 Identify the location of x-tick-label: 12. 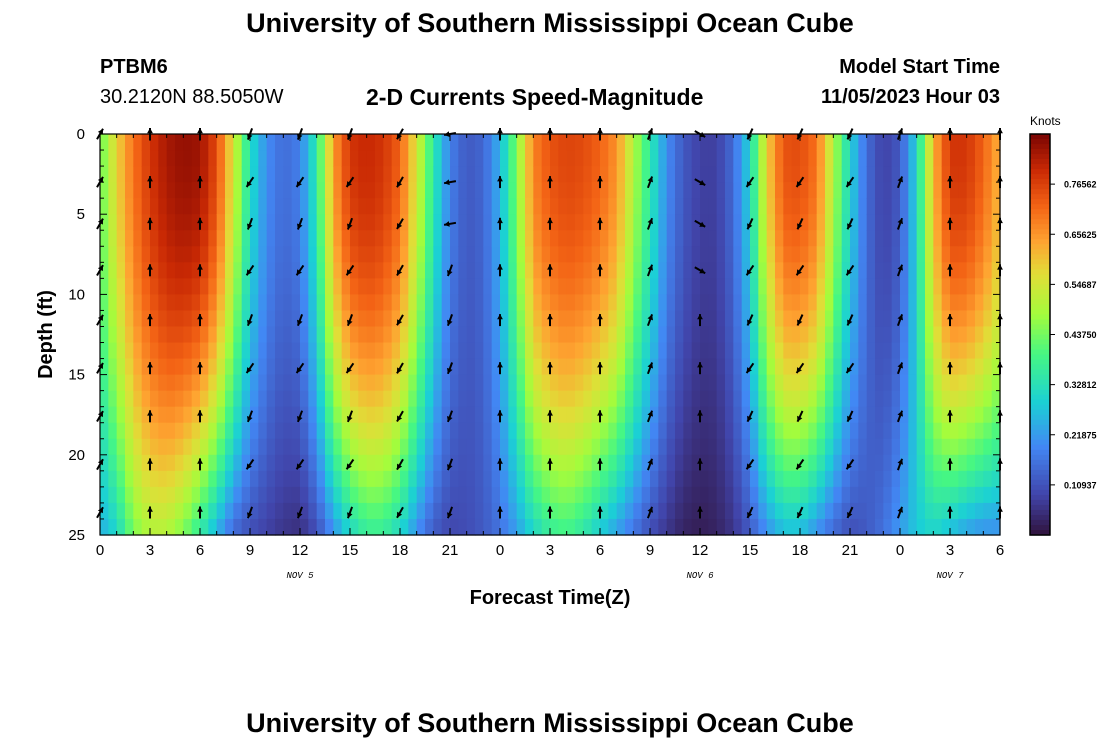
(300, 550).